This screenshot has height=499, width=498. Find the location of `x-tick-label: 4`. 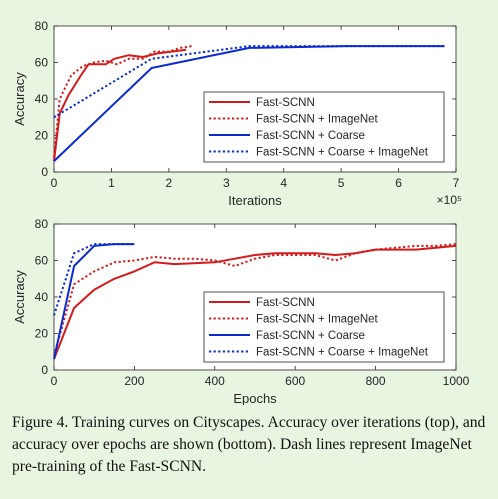

x-tick-label: 4 is located at coordinates (283, 183).